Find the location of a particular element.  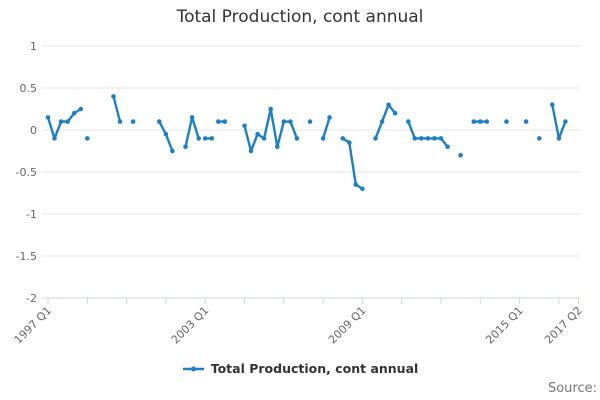

y-tick-label: 0 is located at coordinates (33, 130).